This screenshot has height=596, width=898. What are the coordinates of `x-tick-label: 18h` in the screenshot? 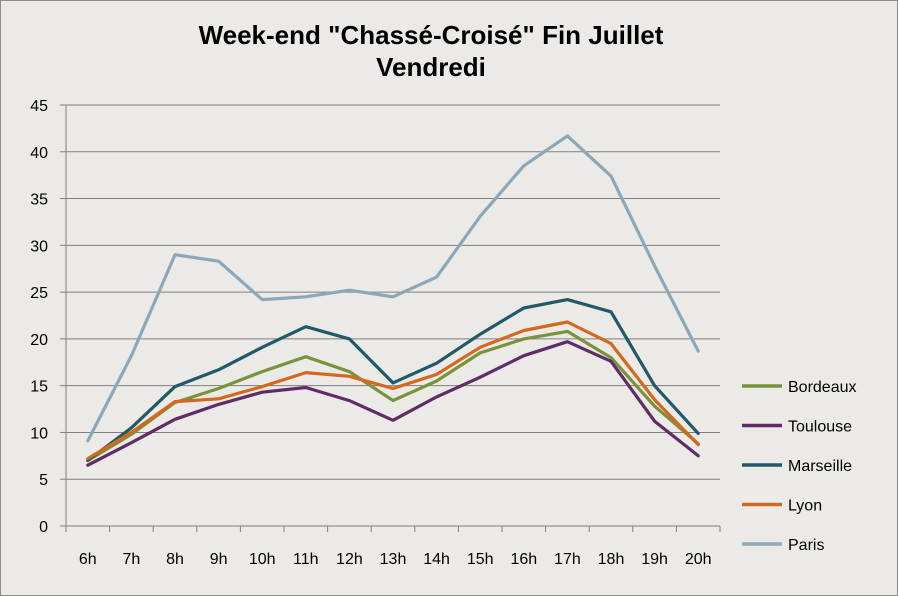 It's located at (611, 559).